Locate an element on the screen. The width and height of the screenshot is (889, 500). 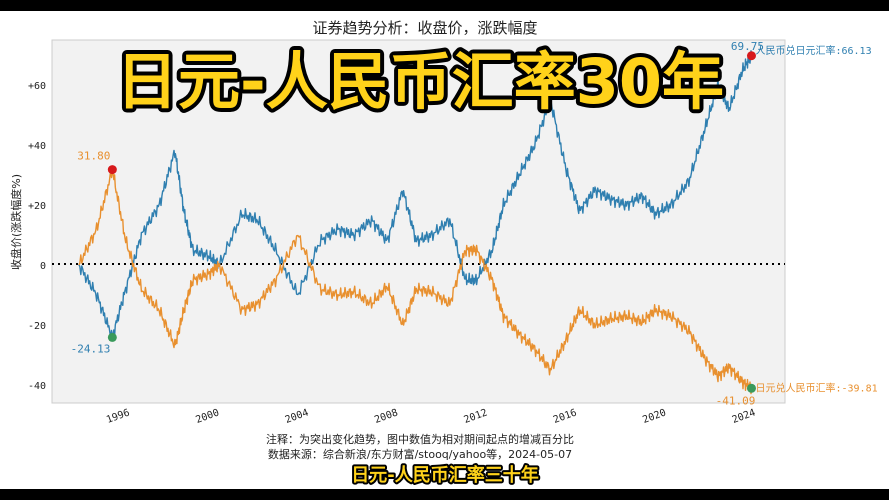
y-tick-label: -40 is located at coordinates (37, 386).